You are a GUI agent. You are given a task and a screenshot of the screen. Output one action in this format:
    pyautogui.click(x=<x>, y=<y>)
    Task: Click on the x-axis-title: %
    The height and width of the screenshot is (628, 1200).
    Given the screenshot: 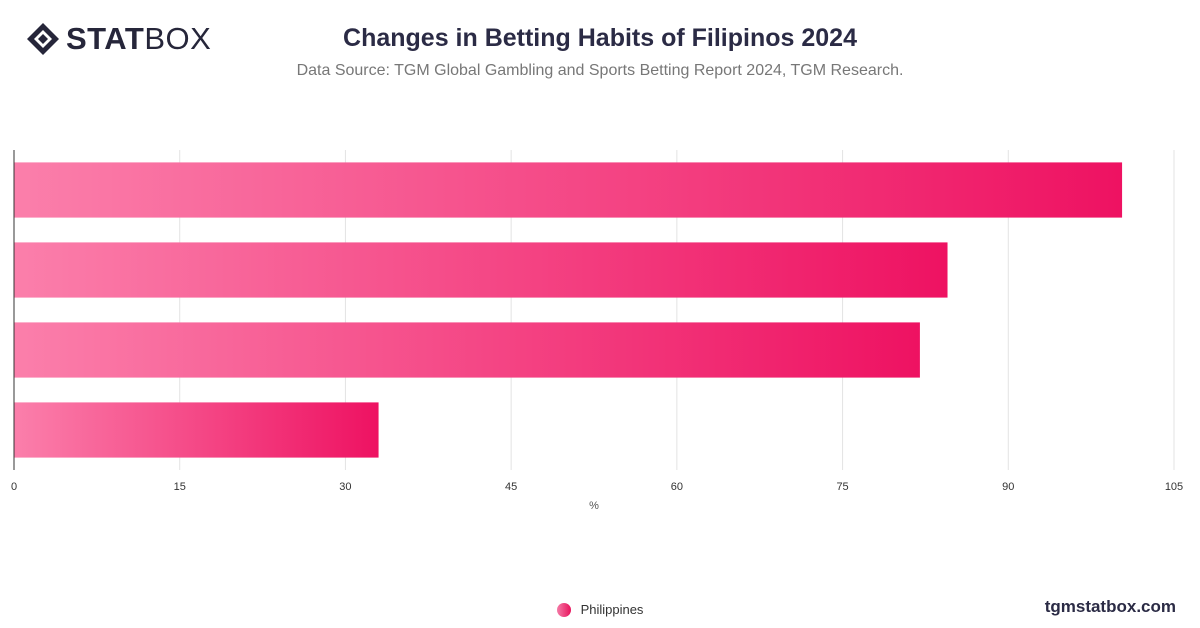 What is the action you would take?
    pyautogui.click(x=594, y=506)
    